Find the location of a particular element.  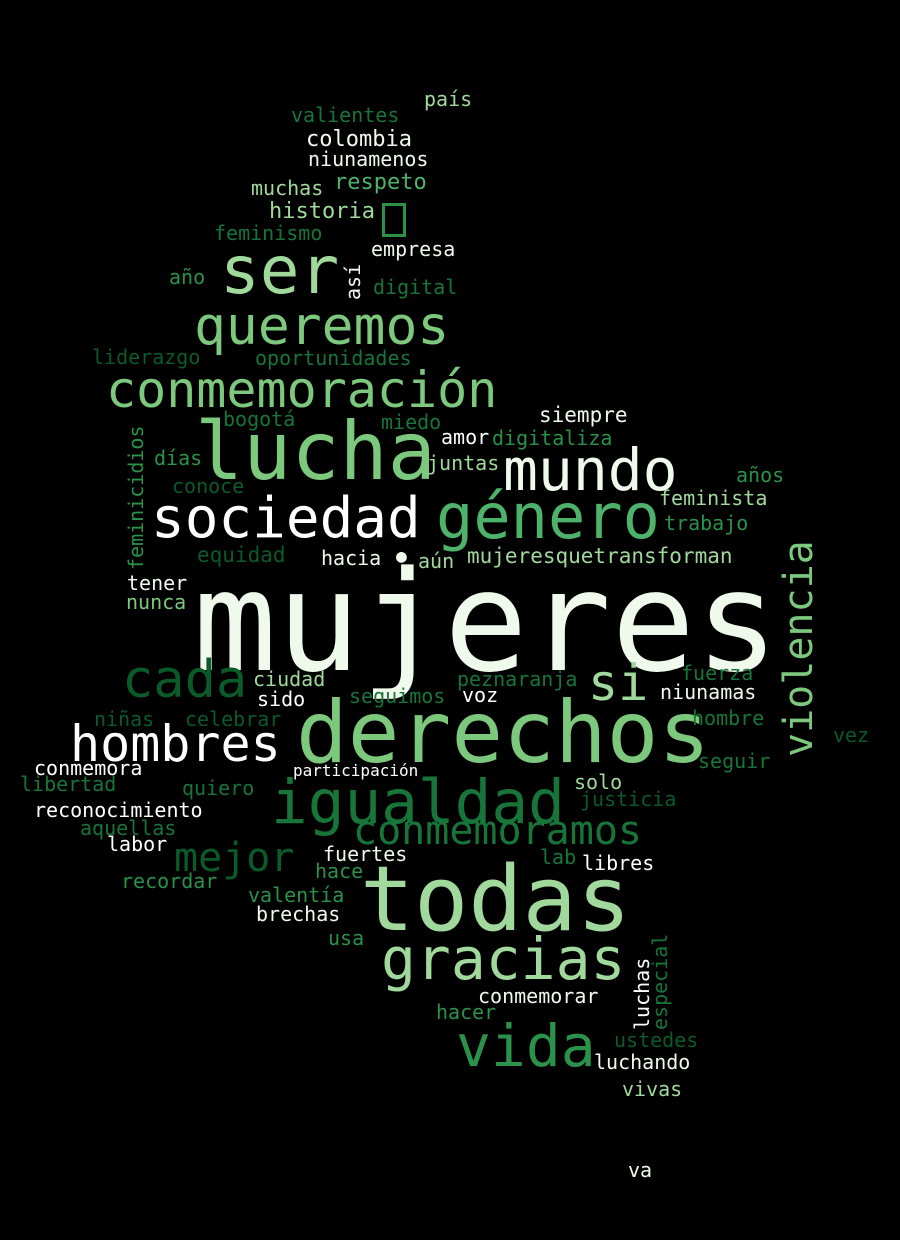

word-empresa: empresa is located at coordinates (413, 249).